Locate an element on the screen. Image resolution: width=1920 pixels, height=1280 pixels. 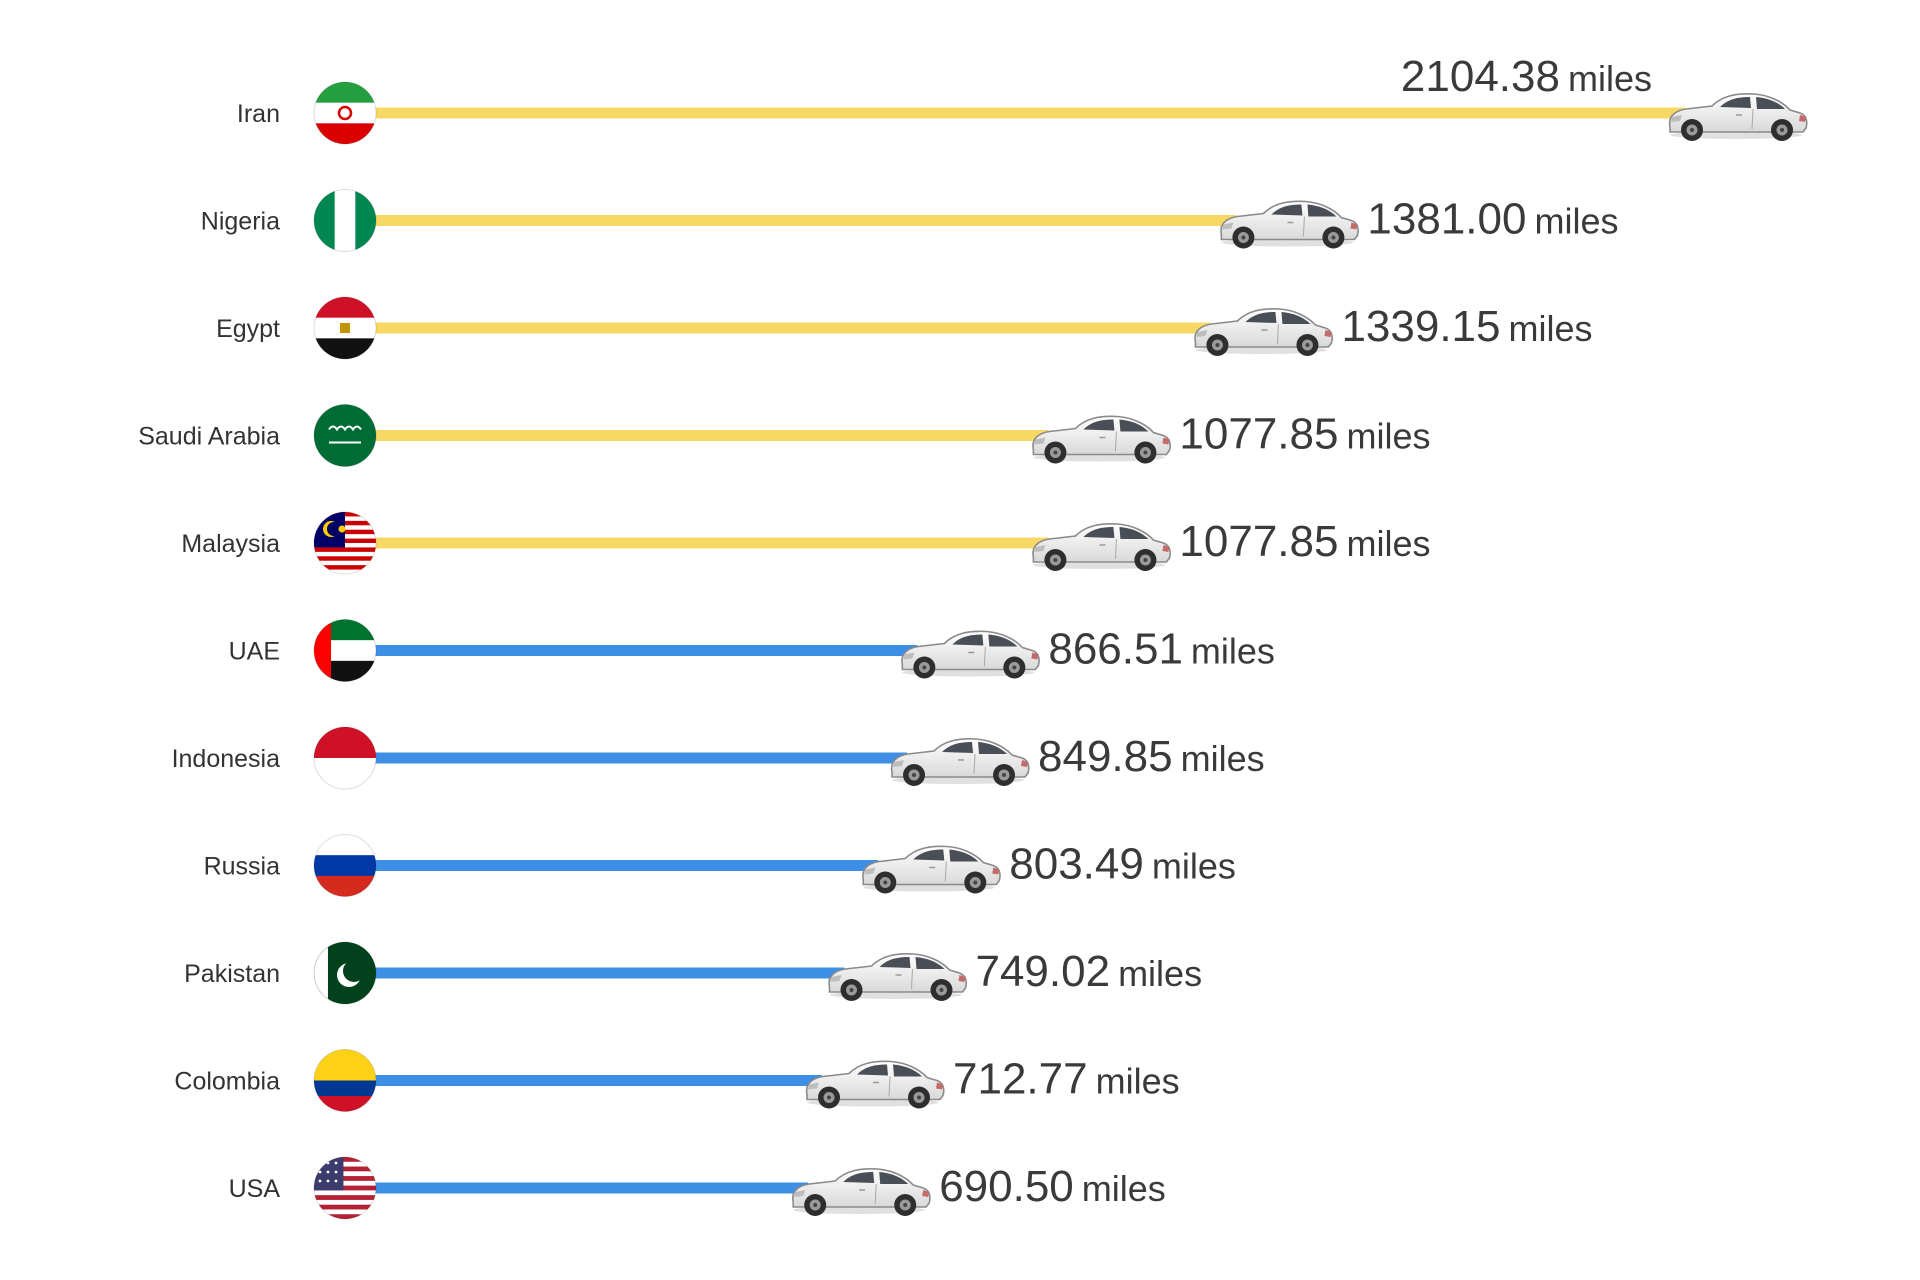
chart-row: USA 690.50 miles is located at coordinates (697, 1188).